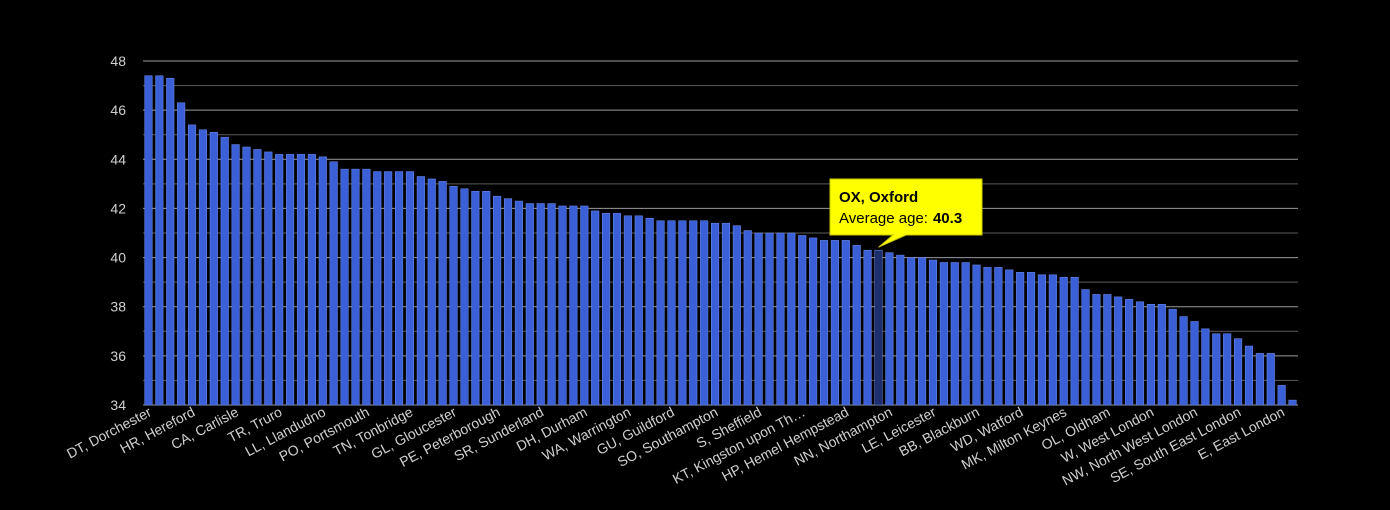 The image size is (1390, 510). I want to click on y-tick-label: 34, so click(118, 405).